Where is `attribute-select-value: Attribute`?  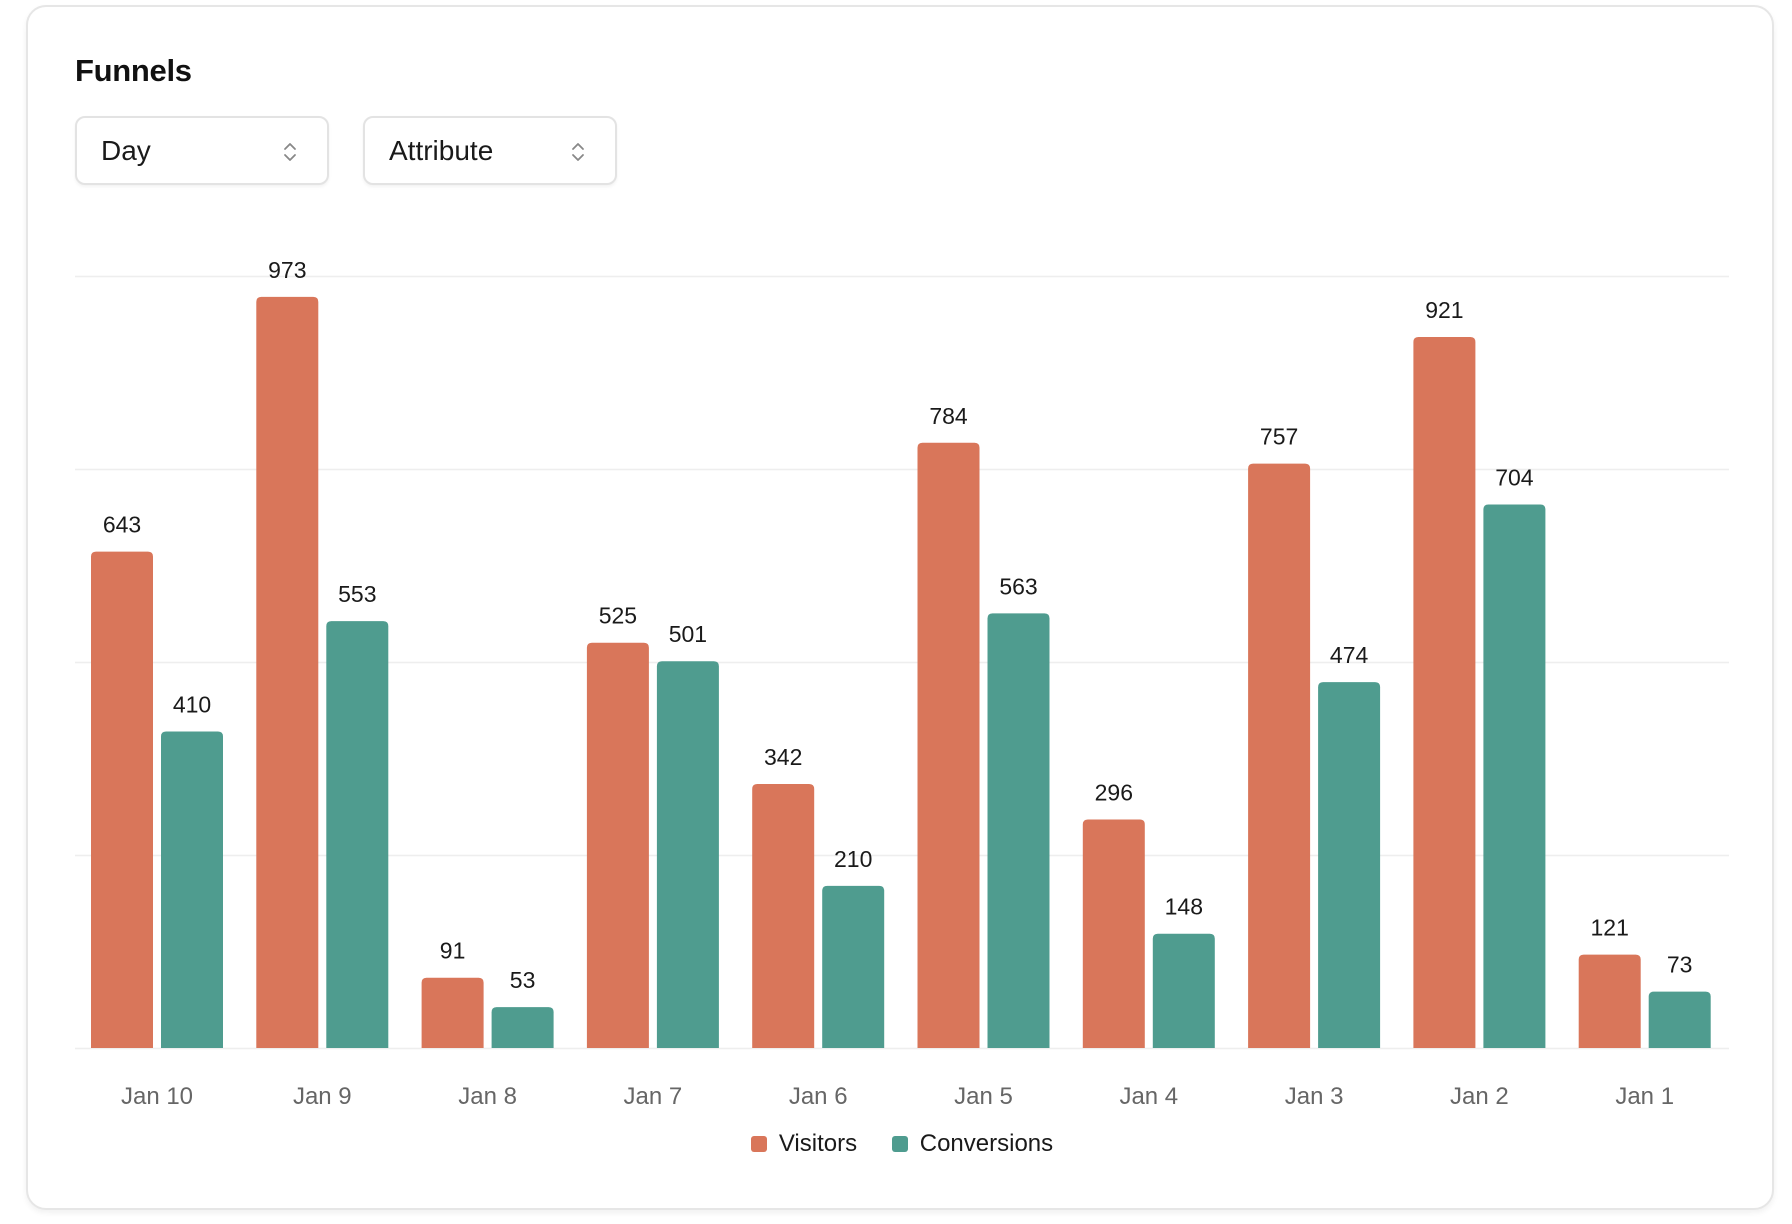 attribute-select-value: Attribute is located at coordinates (441, 150).